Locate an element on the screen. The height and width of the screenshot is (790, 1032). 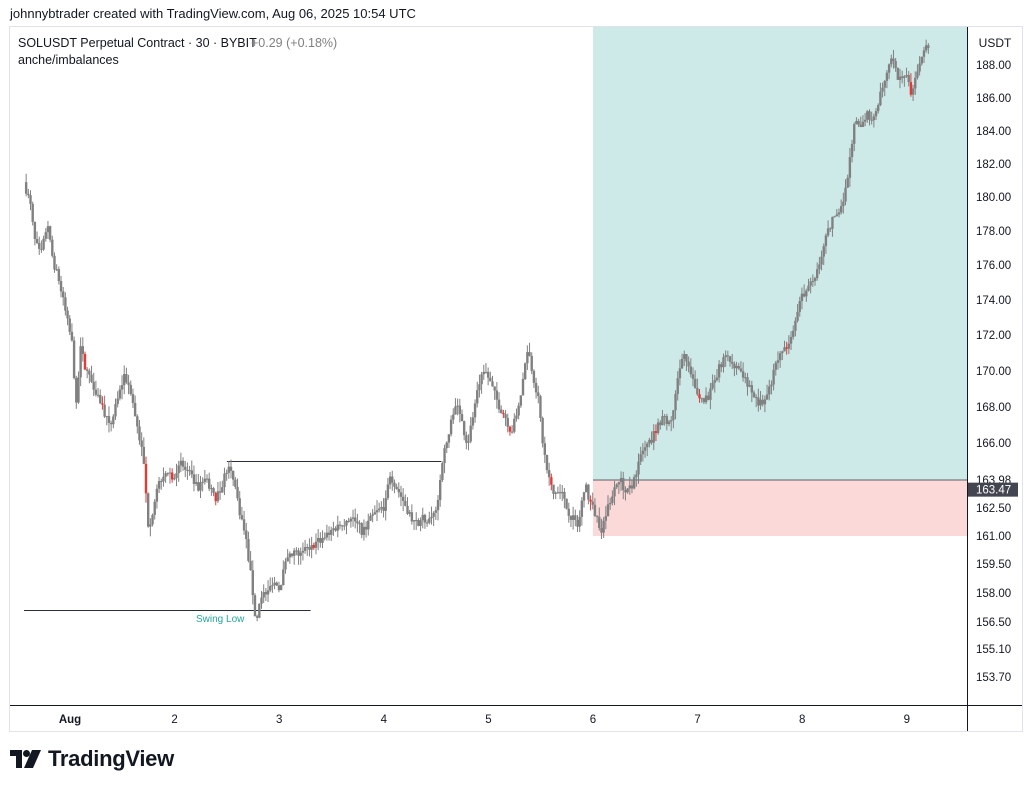
legend-symbol: SOLUSDT Perpetual Contract · 30 · BYBIT is located at coordinates (137, 43).